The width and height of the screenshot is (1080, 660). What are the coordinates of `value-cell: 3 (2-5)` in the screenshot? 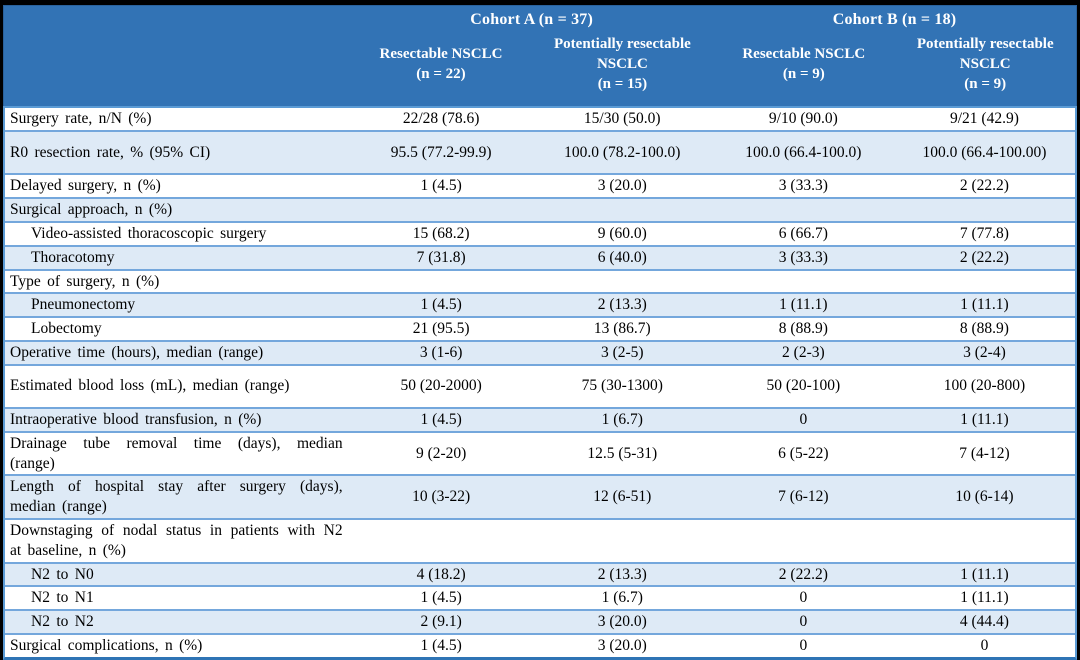 It's located at (622, 352).